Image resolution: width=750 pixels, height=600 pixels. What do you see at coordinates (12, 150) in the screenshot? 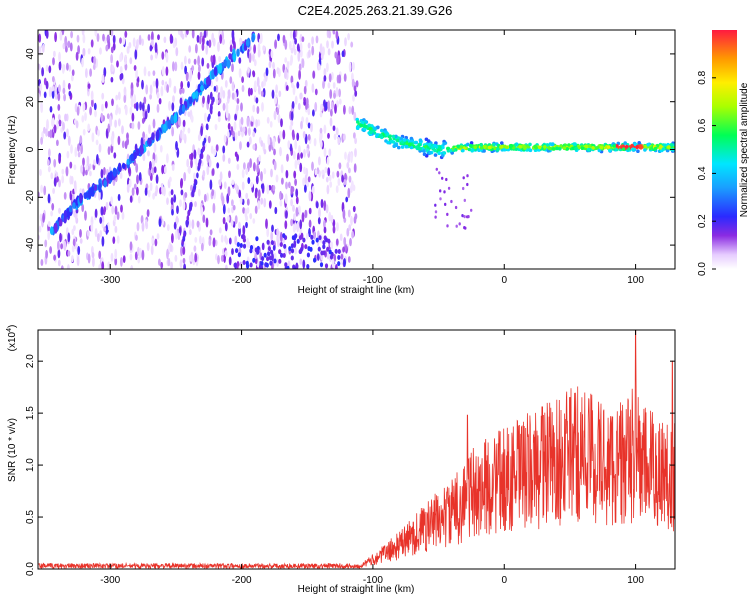
I see `spectrogram-y-label: Frequency (Hz)` at bounding box center [12, 150].